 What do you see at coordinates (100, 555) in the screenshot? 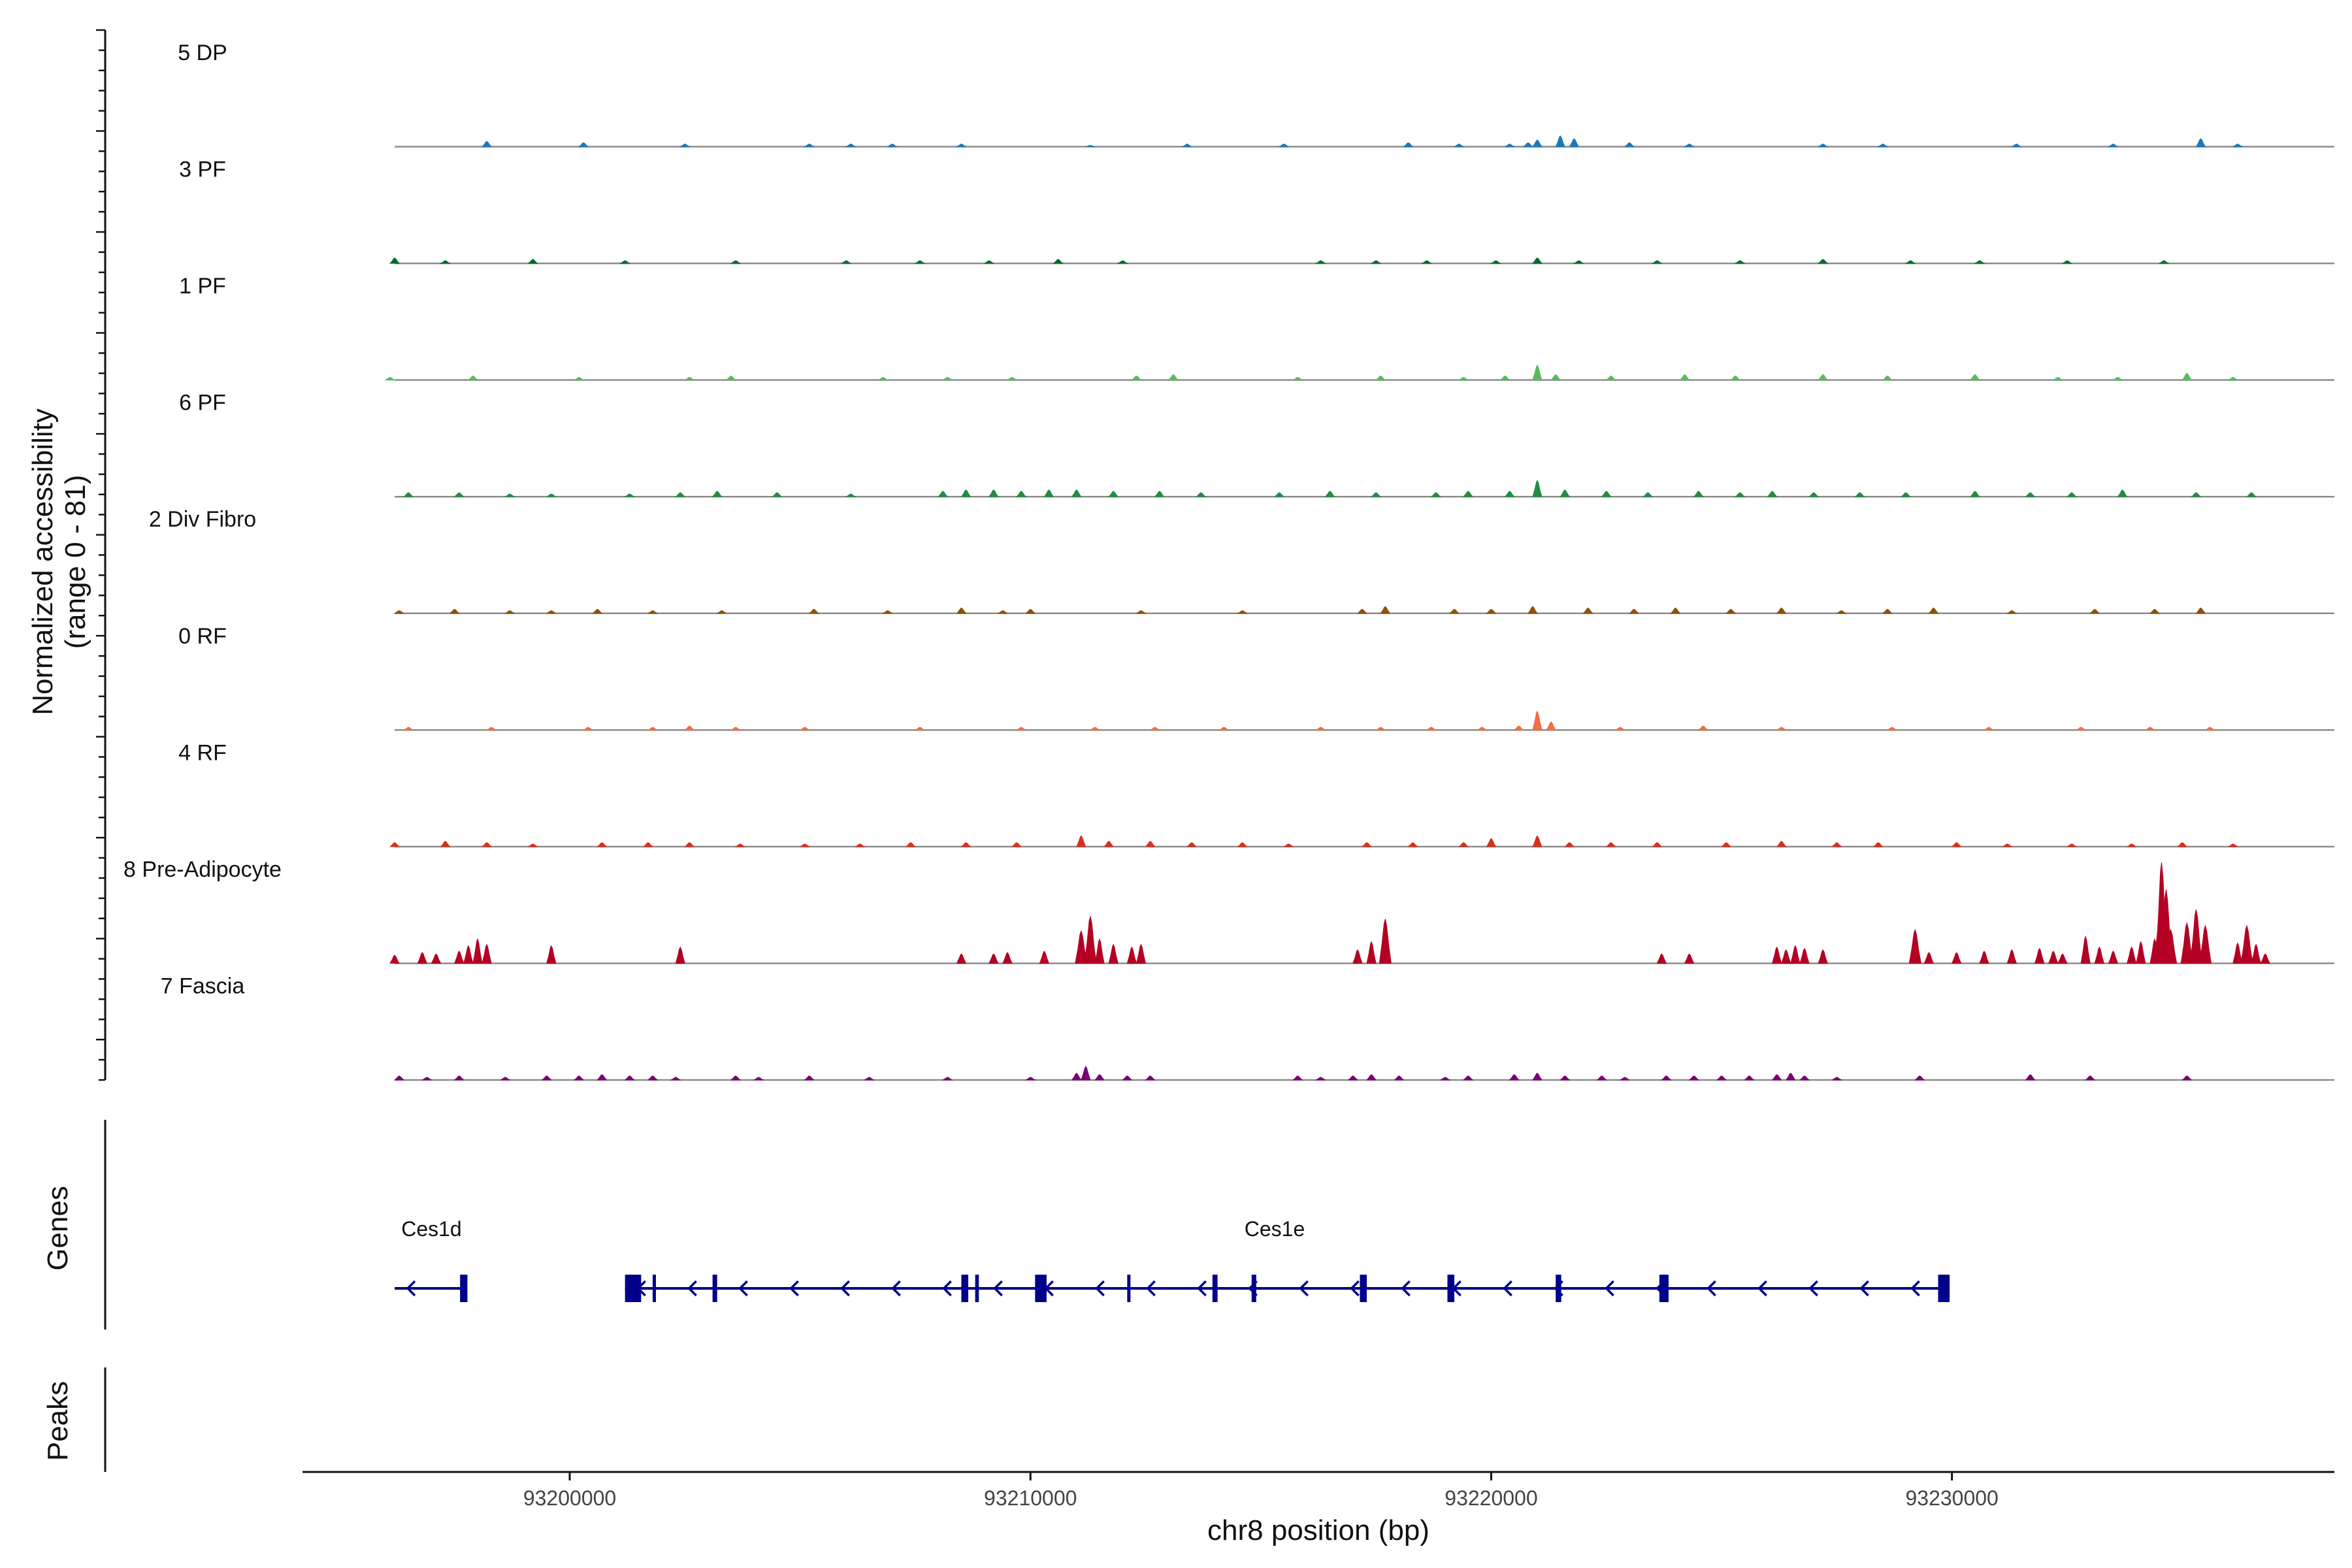
I see `coverage-y-ticks` at bounding box center [100, 555].